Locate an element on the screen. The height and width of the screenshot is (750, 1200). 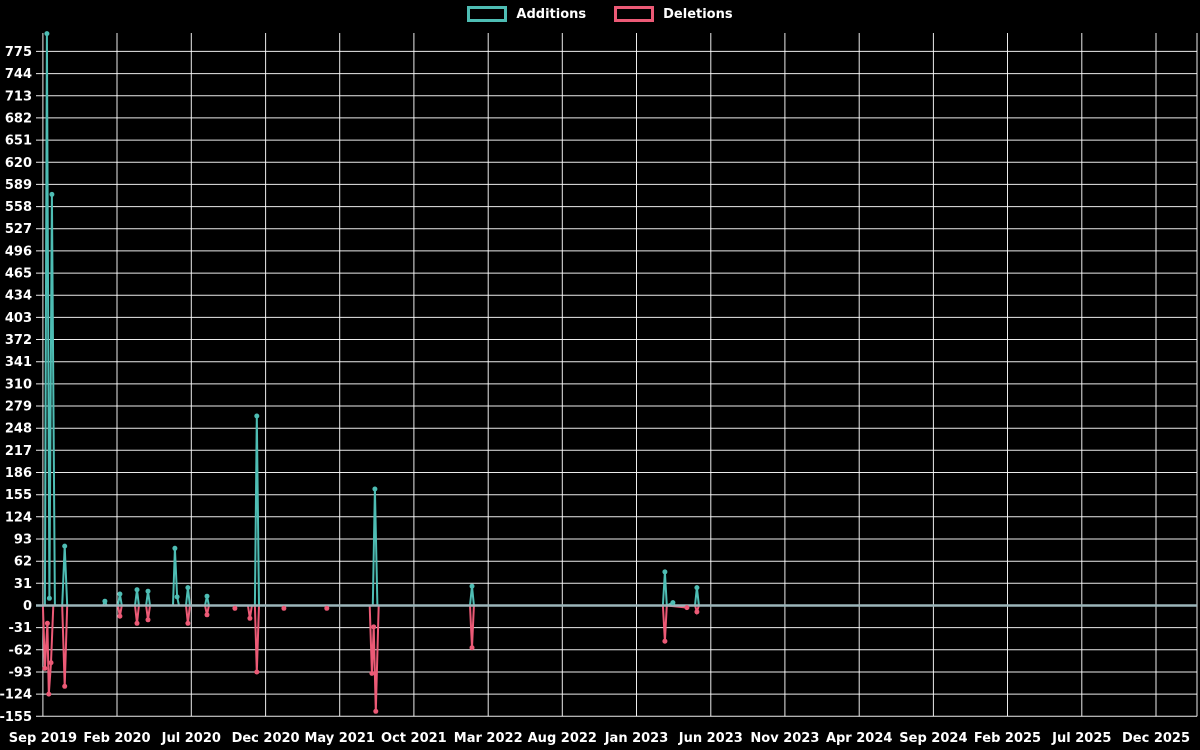
legend-item-additions: Additions is located at coordinates (526, 14).